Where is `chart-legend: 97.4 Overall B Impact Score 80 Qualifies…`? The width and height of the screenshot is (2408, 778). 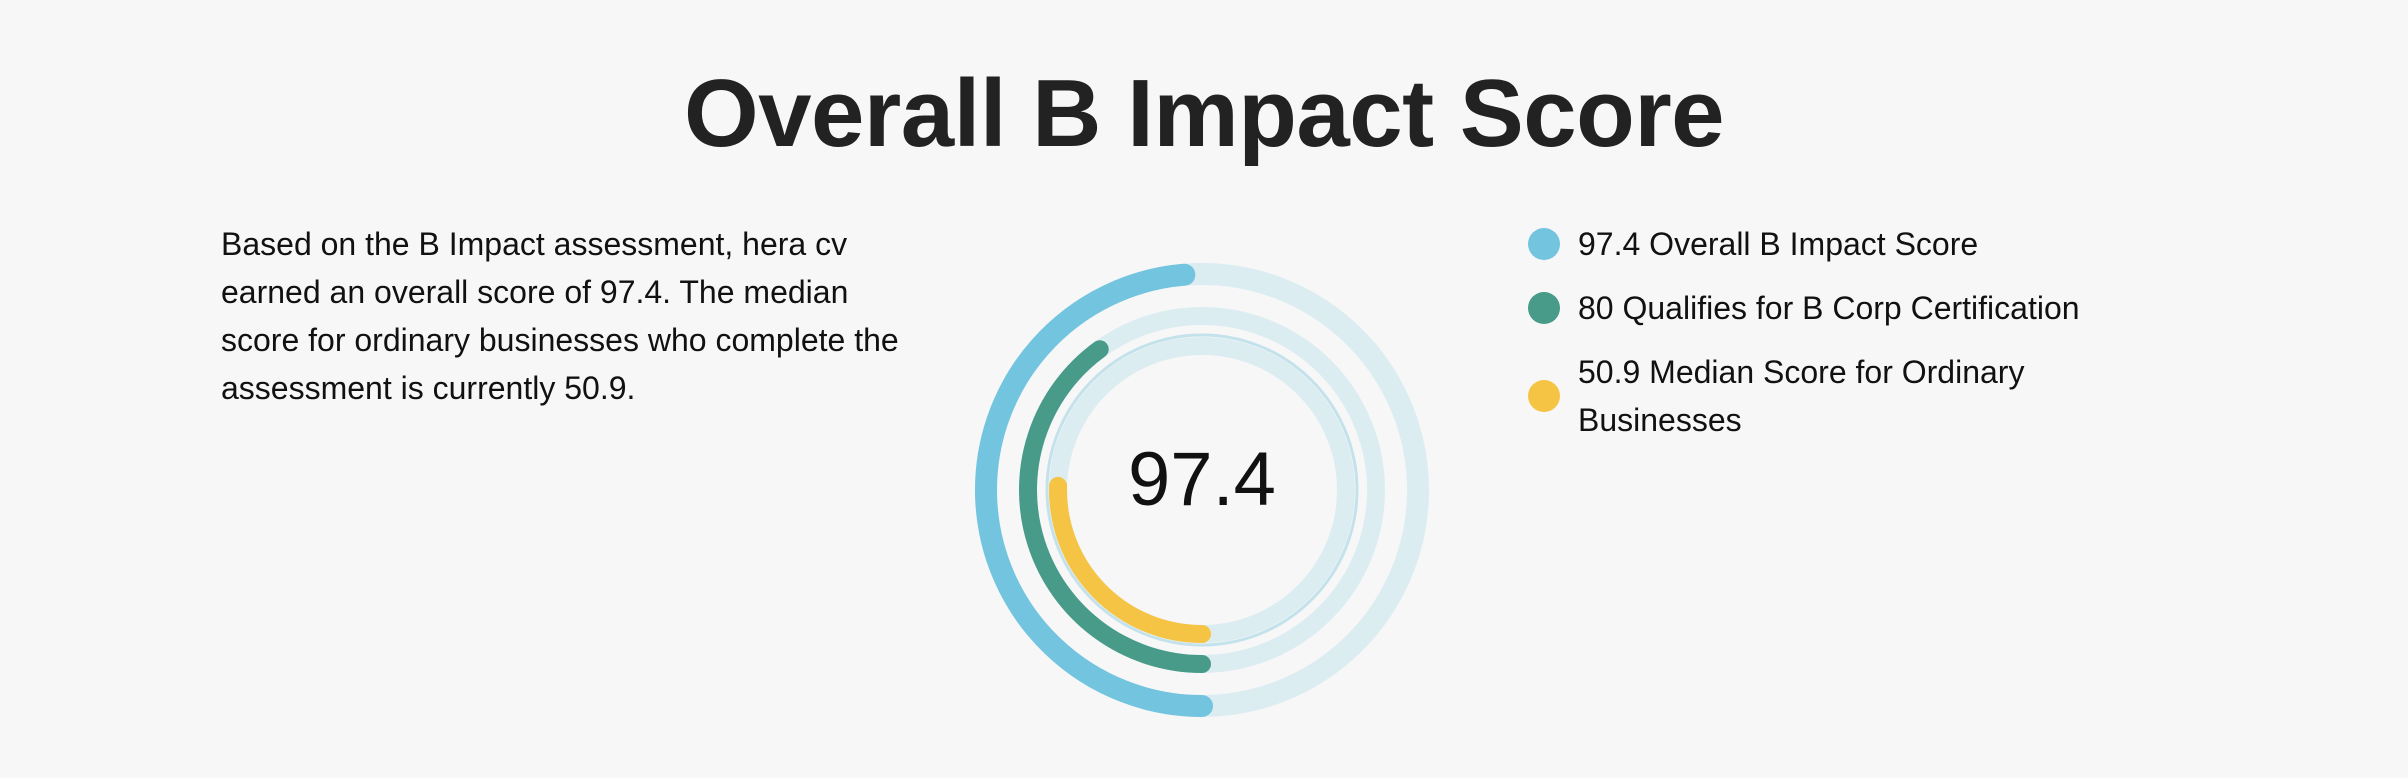
chart-legend: 97.4 Overall B Impact Score 80 Qualifies… is located at coordinates (1838, 340).